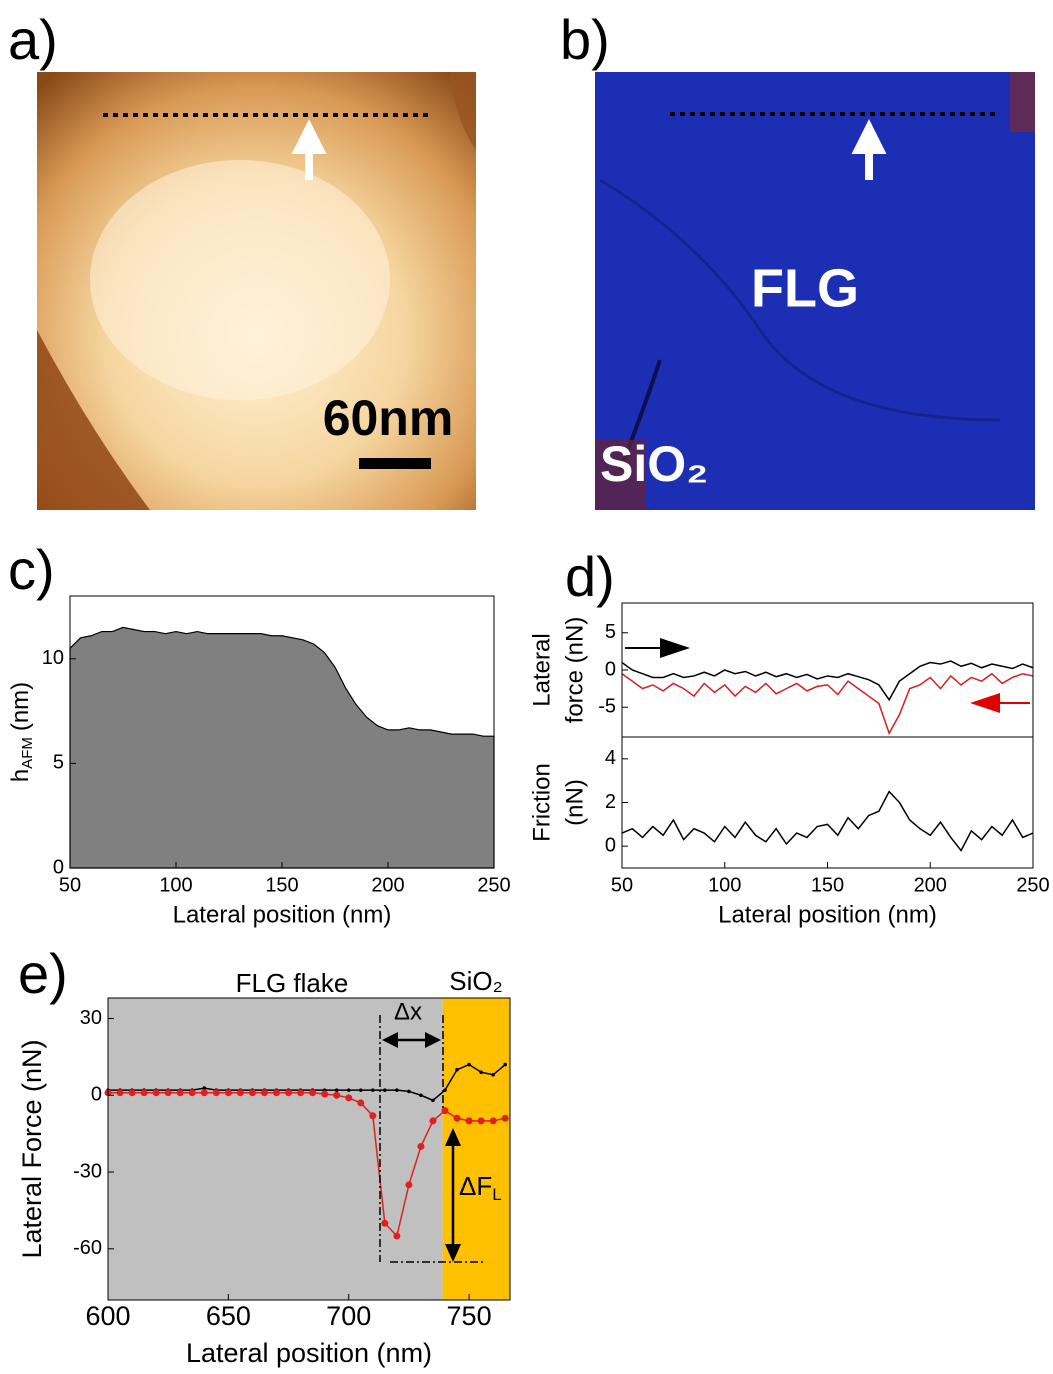  I want to click on shaded-region, so click(275, 1149).